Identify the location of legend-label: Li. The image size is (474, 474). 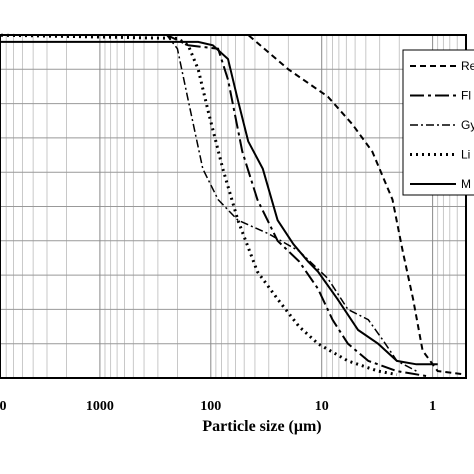
(465, 155).